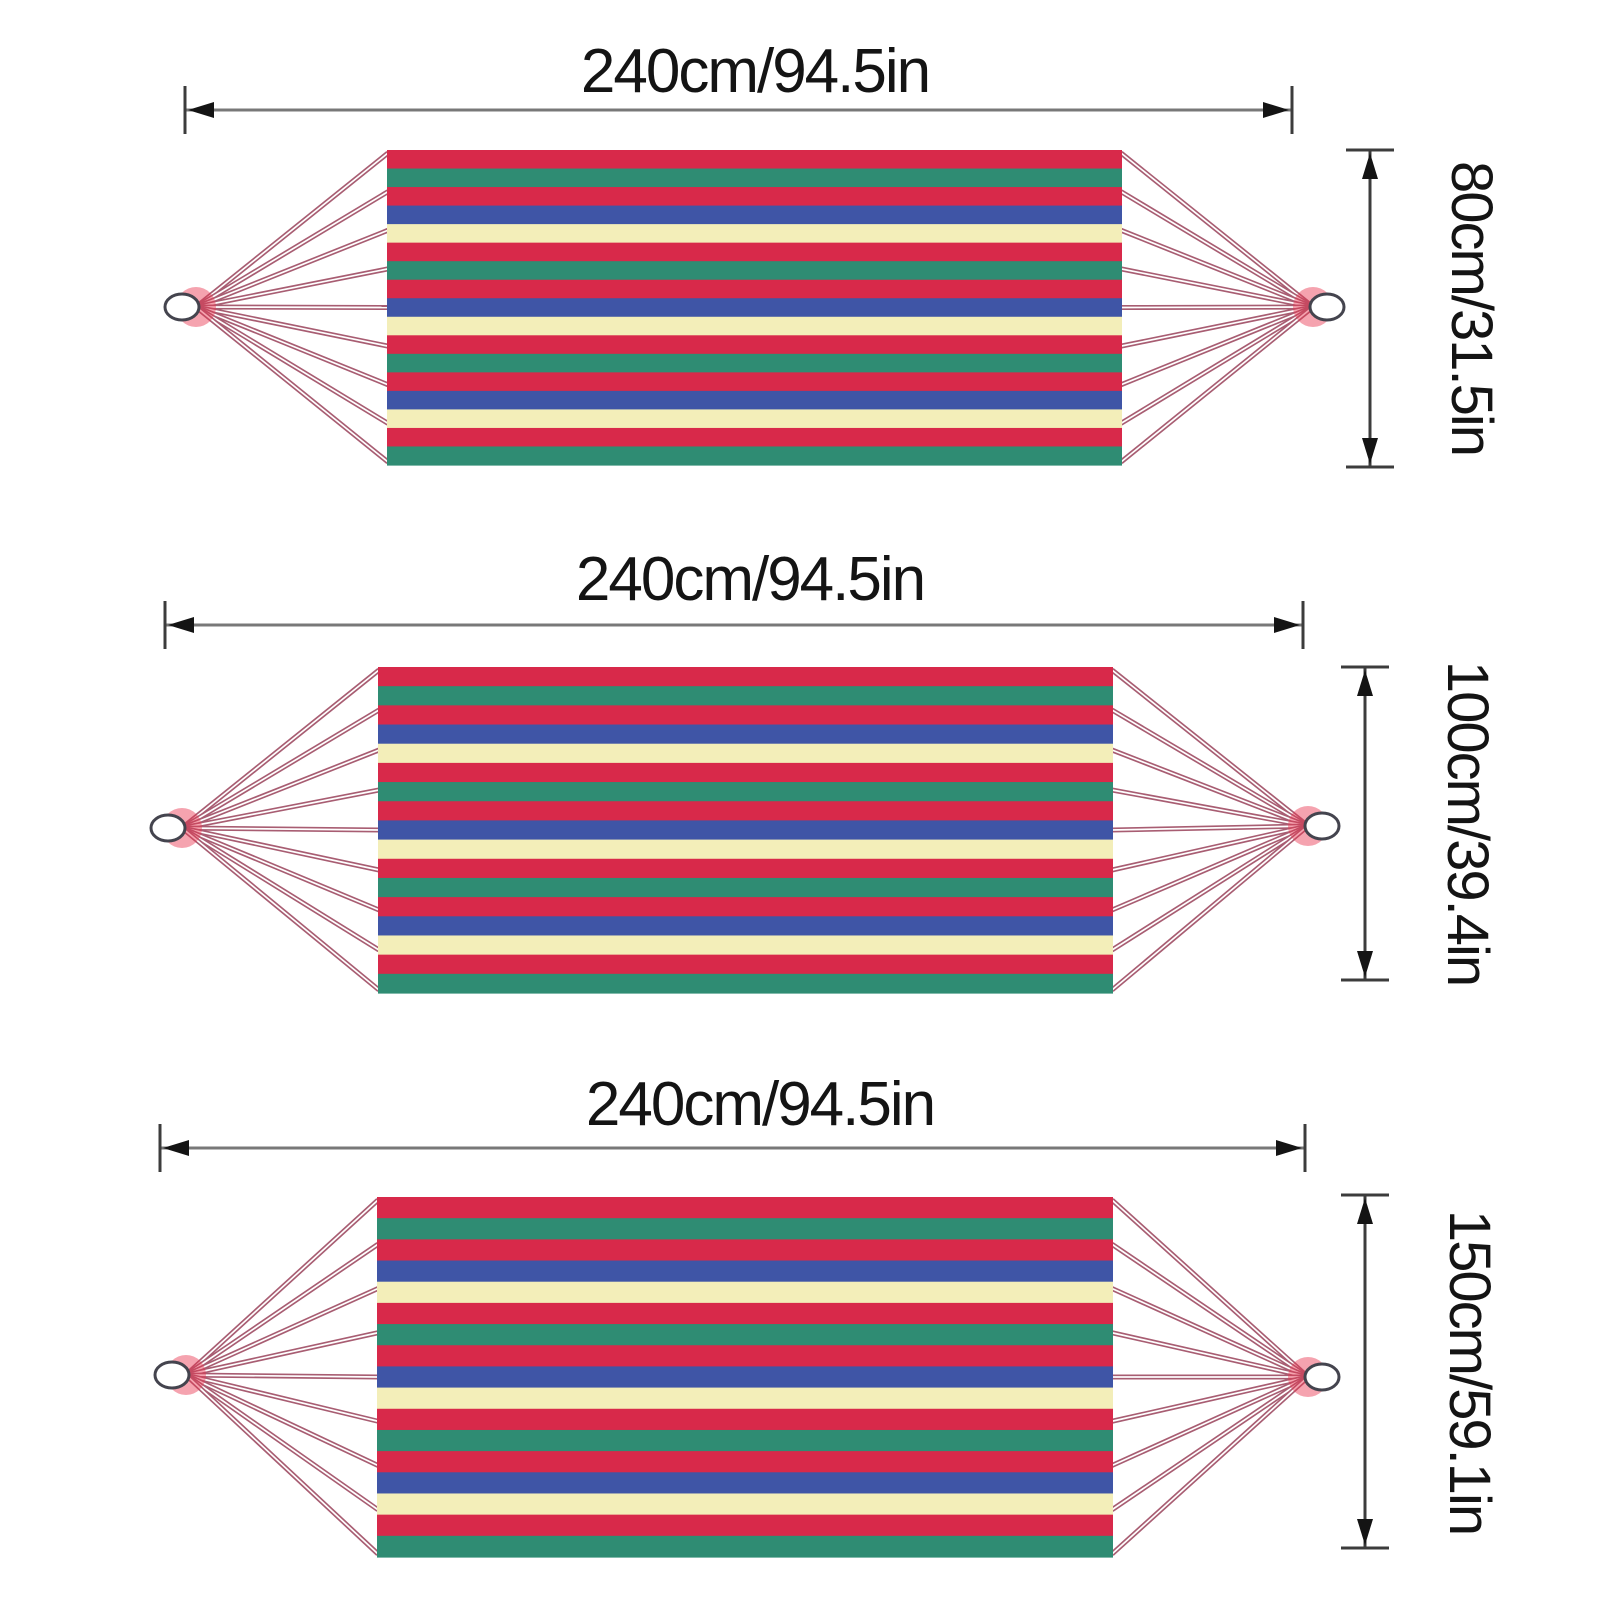  Describe the element at coordinates (1365, 964) in the screenshot. I see `hammock-2-width-bottom-arrow-icon` at that location.